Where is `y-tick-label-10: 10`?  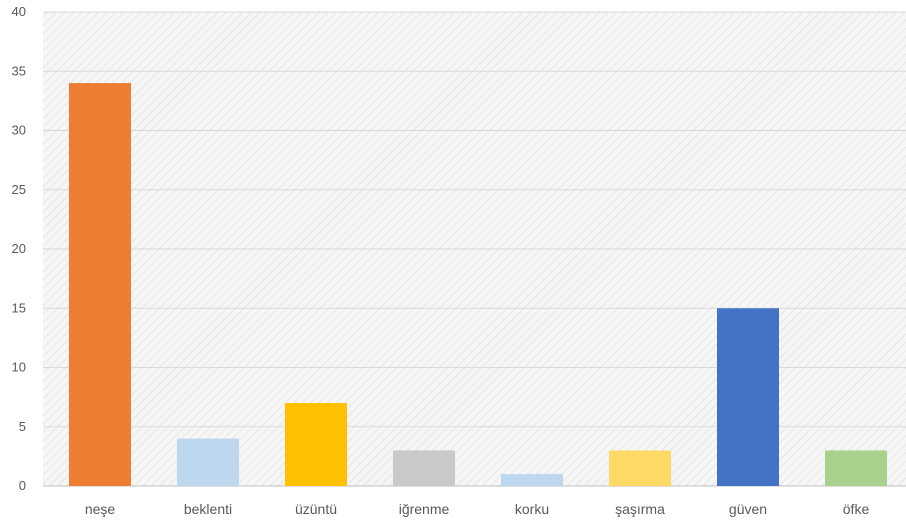 y-tick-label-10: 10 is located at coordinates (19, 367).